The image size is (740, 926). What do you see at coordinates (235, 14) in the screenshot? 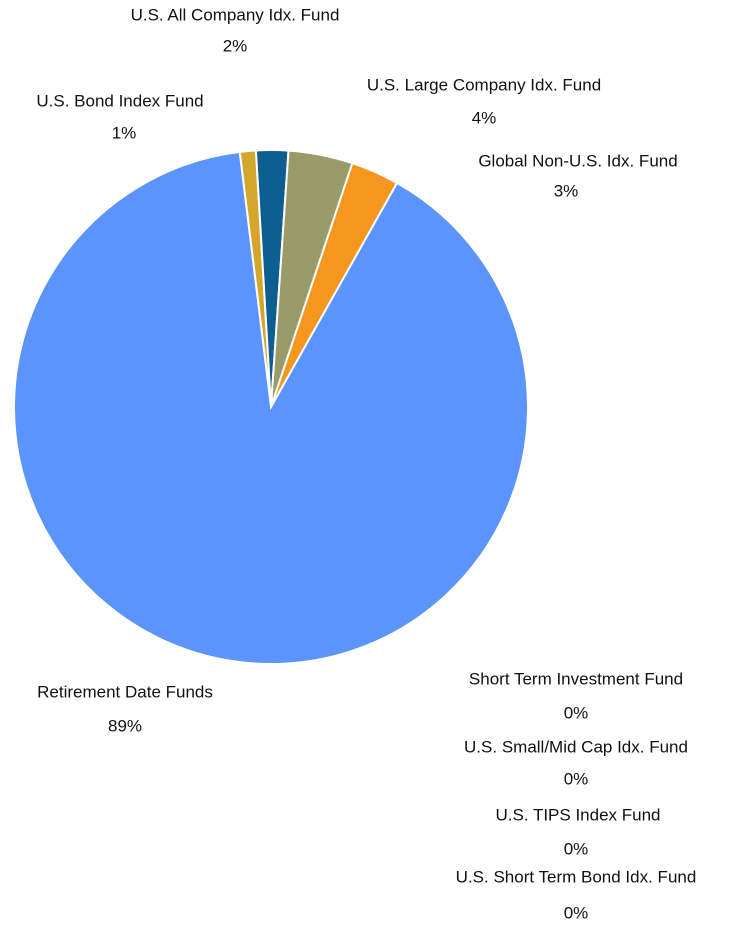
I see `slice-label: U.S. All Company Idx. Fund` at bounding box center [235, 14].